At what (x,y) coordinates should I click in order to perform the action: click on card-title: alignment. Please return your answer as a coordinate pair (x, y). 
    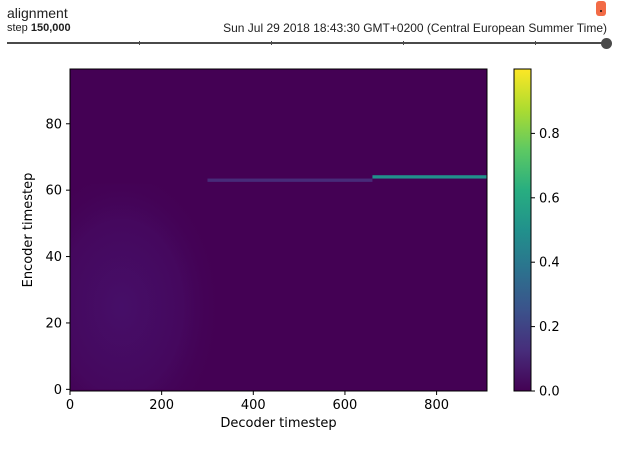
    Looking at the image, I should click on (37, 13).